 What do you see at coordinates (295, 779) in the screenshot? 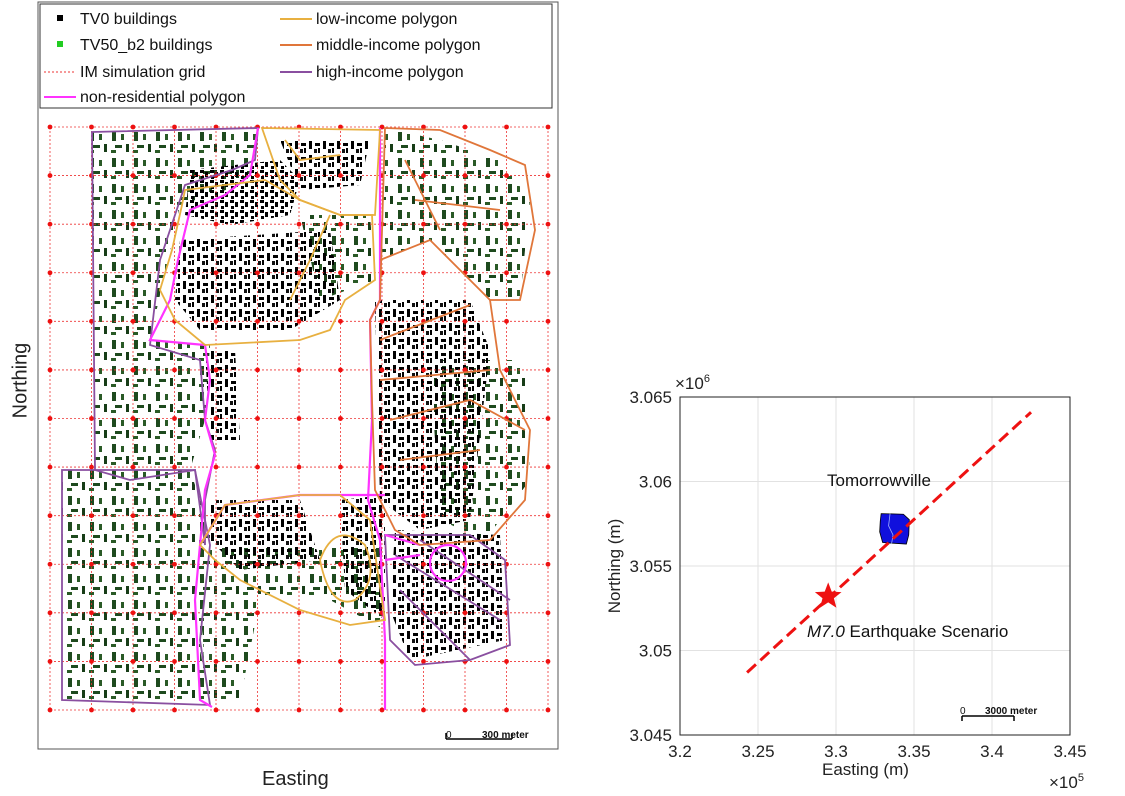
I see `left-map-xlabel: Easting` at bounding box center [295, 779].